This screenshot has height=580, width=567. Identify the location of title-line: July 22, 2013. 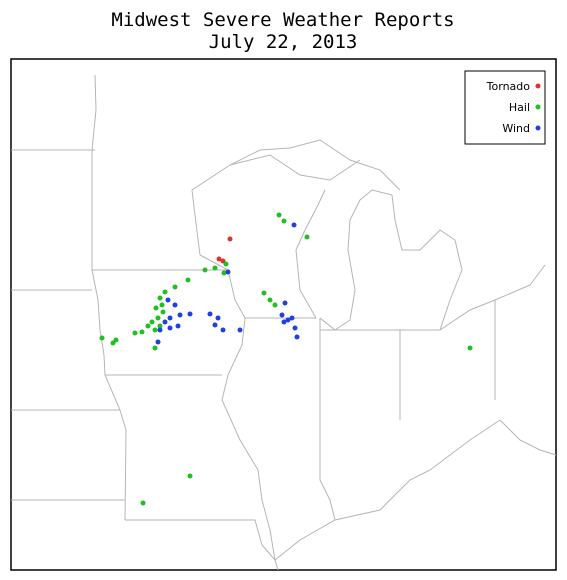
(283, 42).